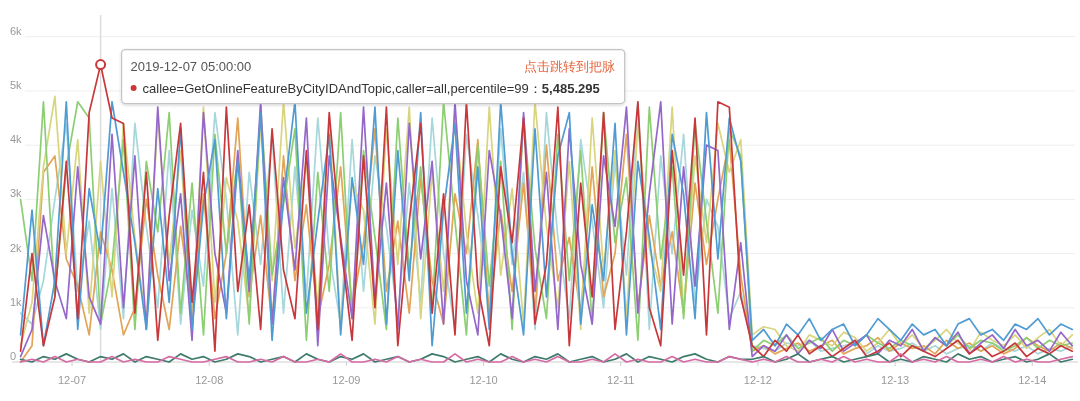 The height and width of the screenshot is (401, 1080). Describe the element at coordinates (191, 66) in the screenshot. I see `annotation: 2019-12-07 05:00:00` at that location.